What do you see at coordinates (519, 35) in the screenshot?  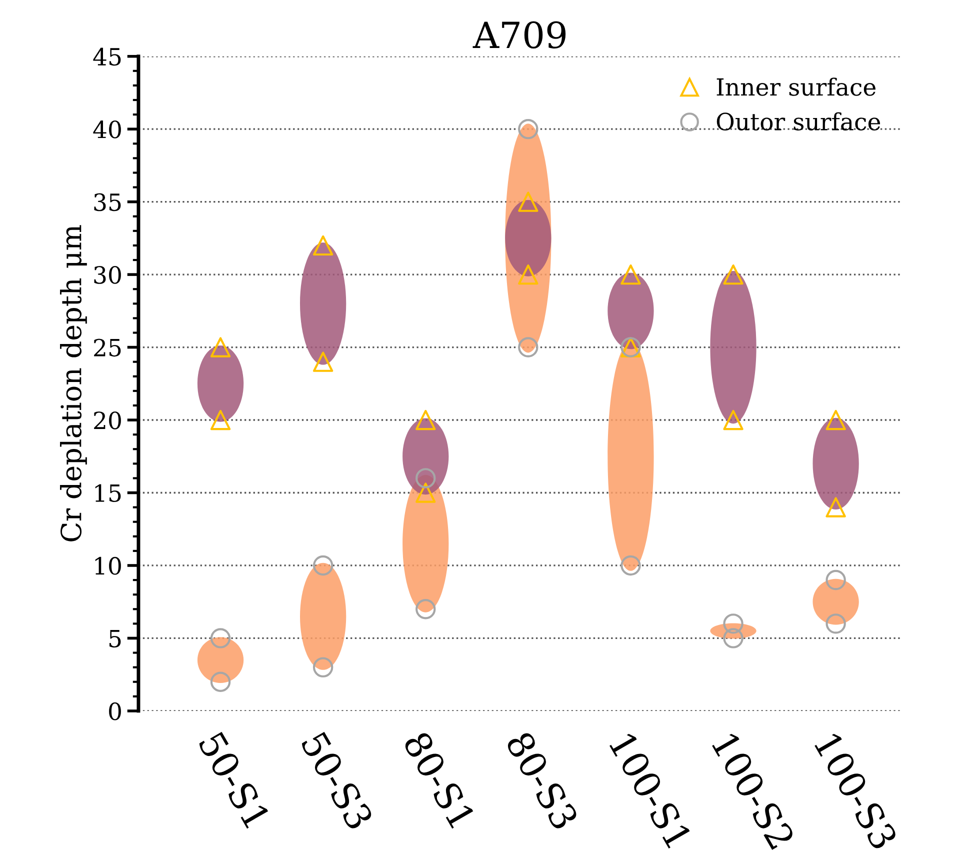 I see `chart-title: A709` at bounding box center [519, 35].